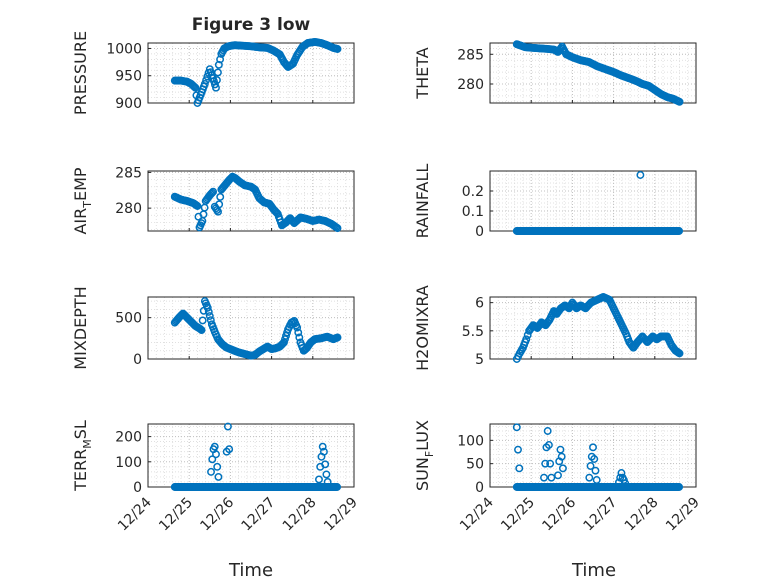 The image size is (778, 583). Describe the element at coordinates (259, 515) in the screenshot. I see `x-tick-label: 12/27` at that location.